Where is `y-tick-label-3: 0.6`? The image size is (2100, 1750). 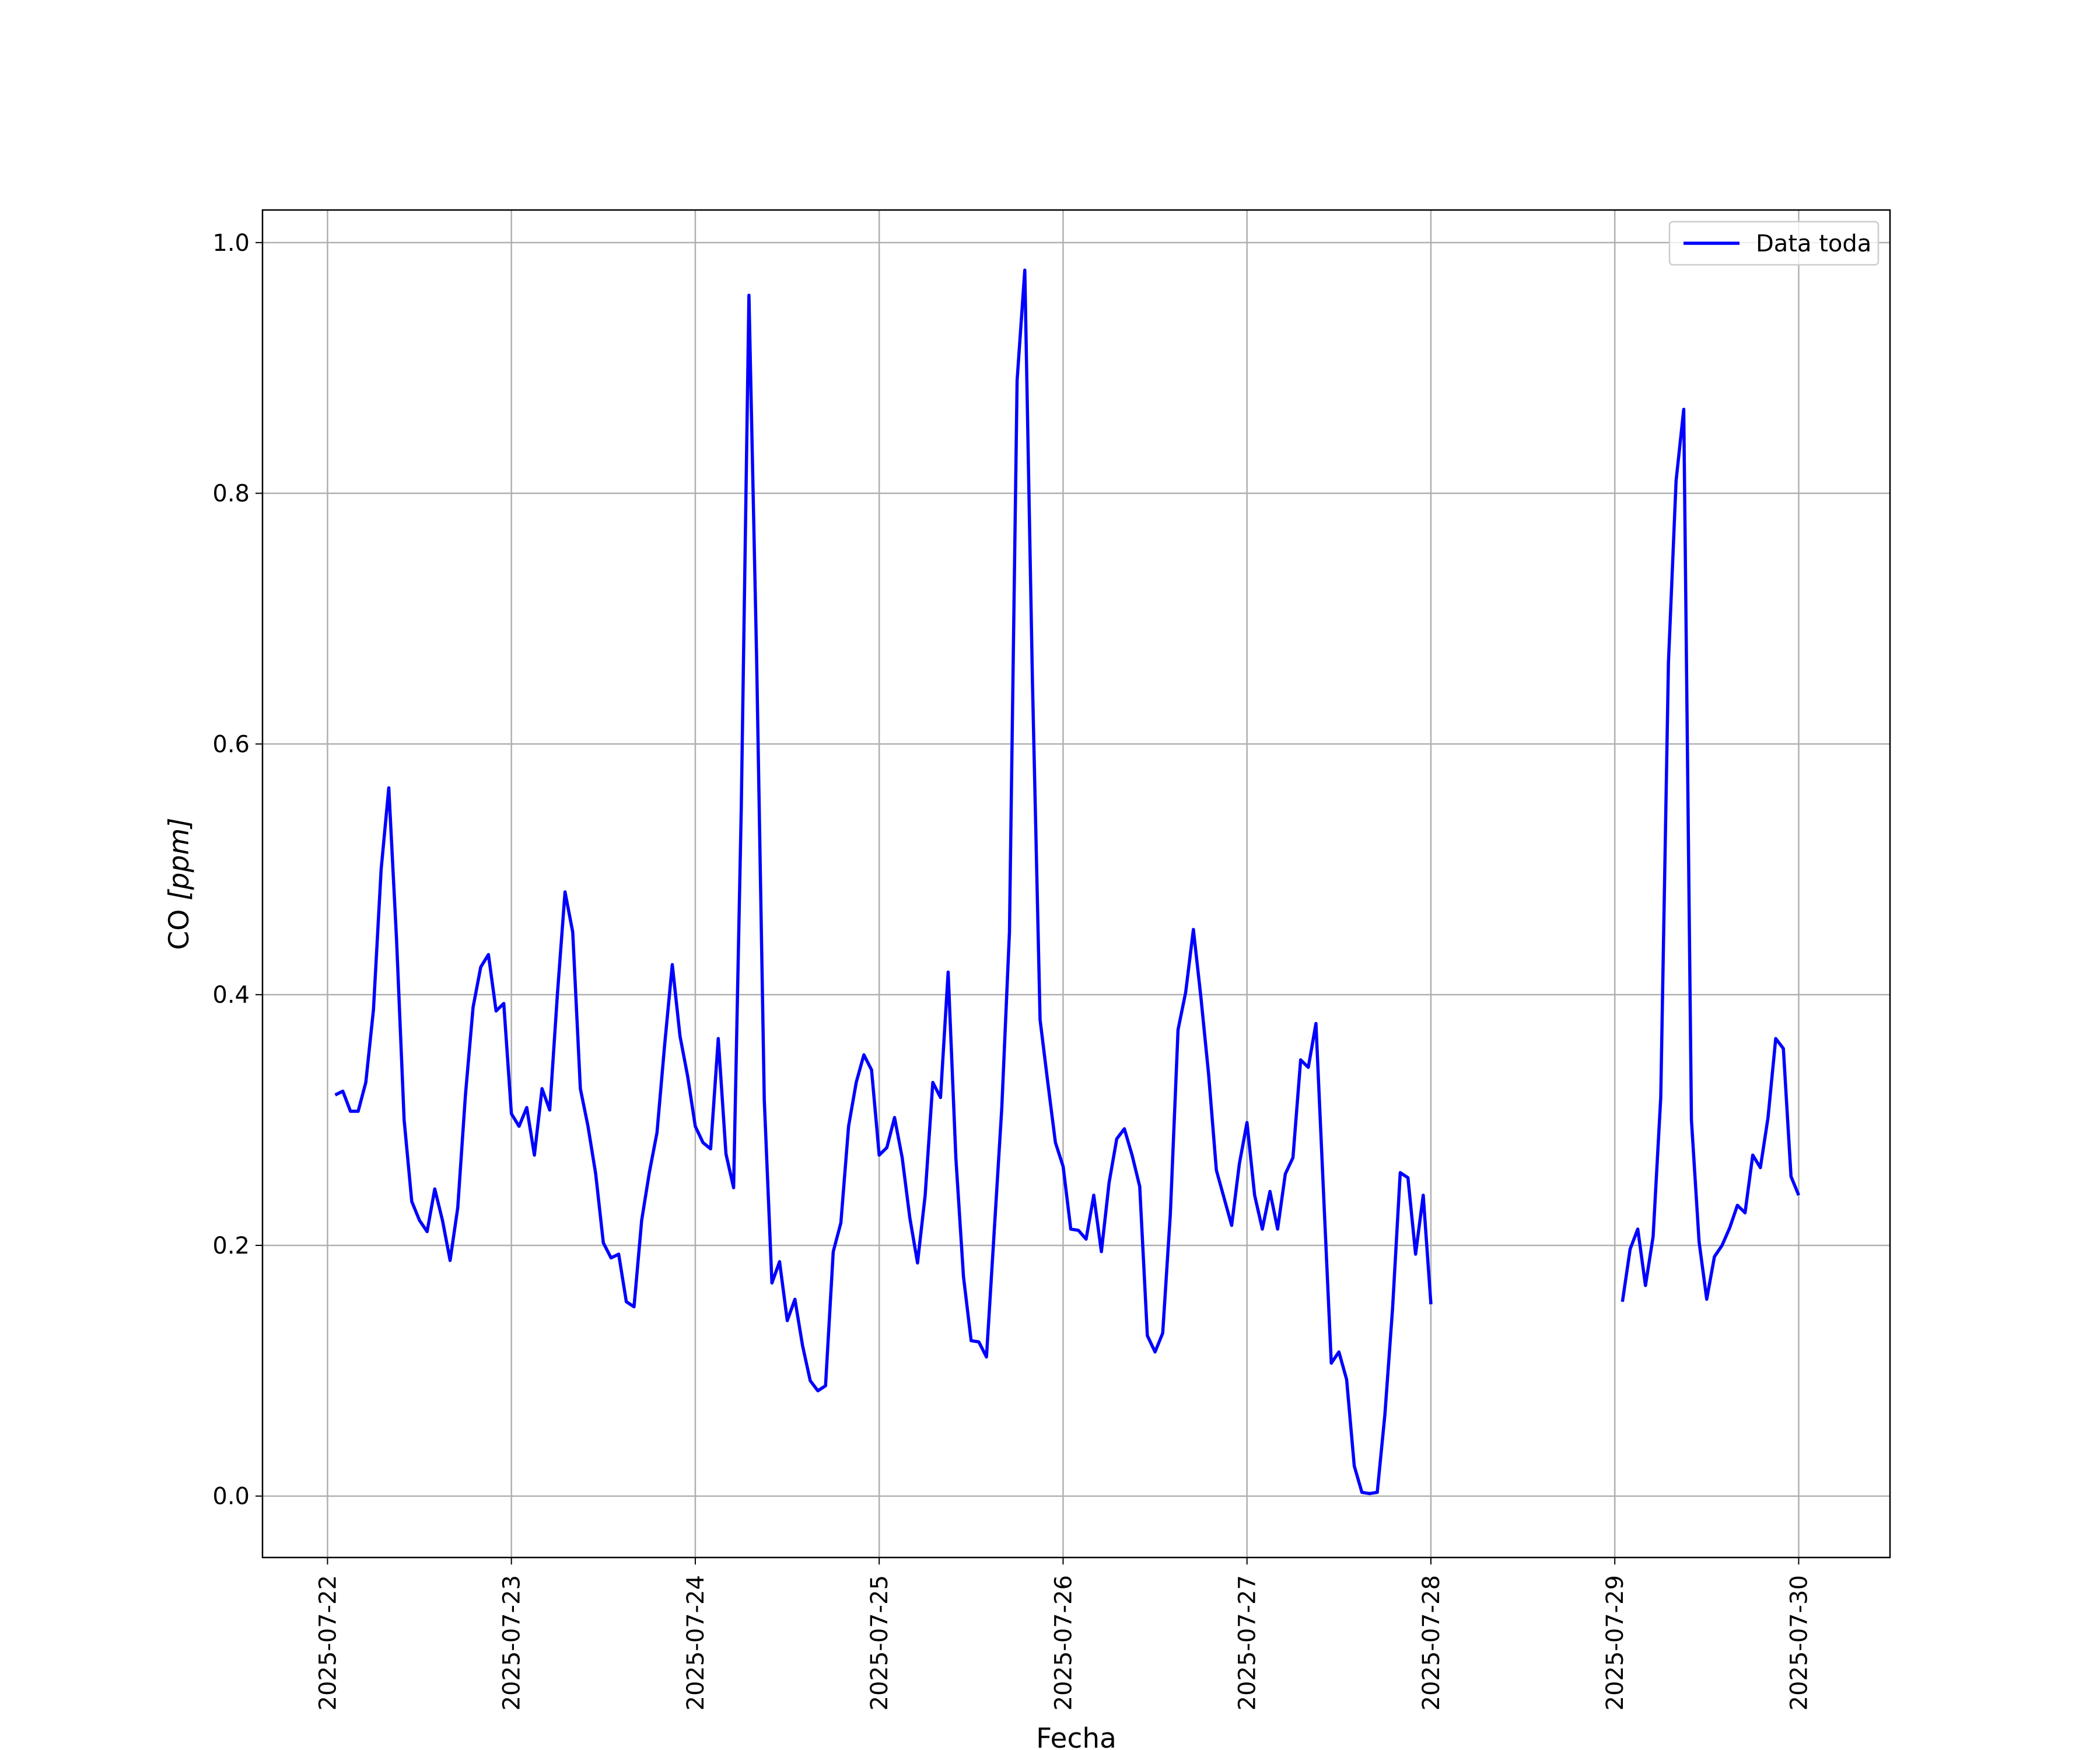
y-tick-label-3: 0.6 is located at coordinates (231, 744).